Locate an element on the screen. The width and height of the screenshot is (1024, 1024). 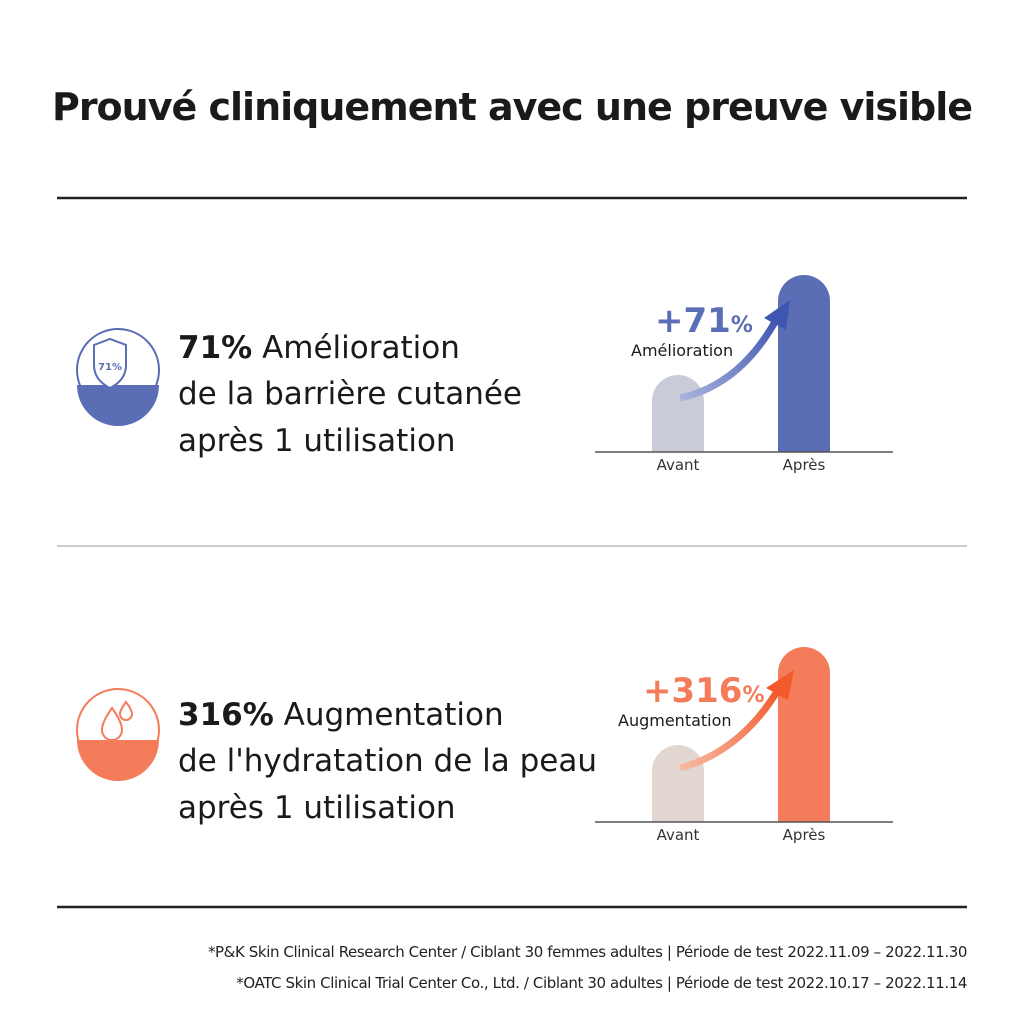
change: +71% is located at coordinates (704, 321).